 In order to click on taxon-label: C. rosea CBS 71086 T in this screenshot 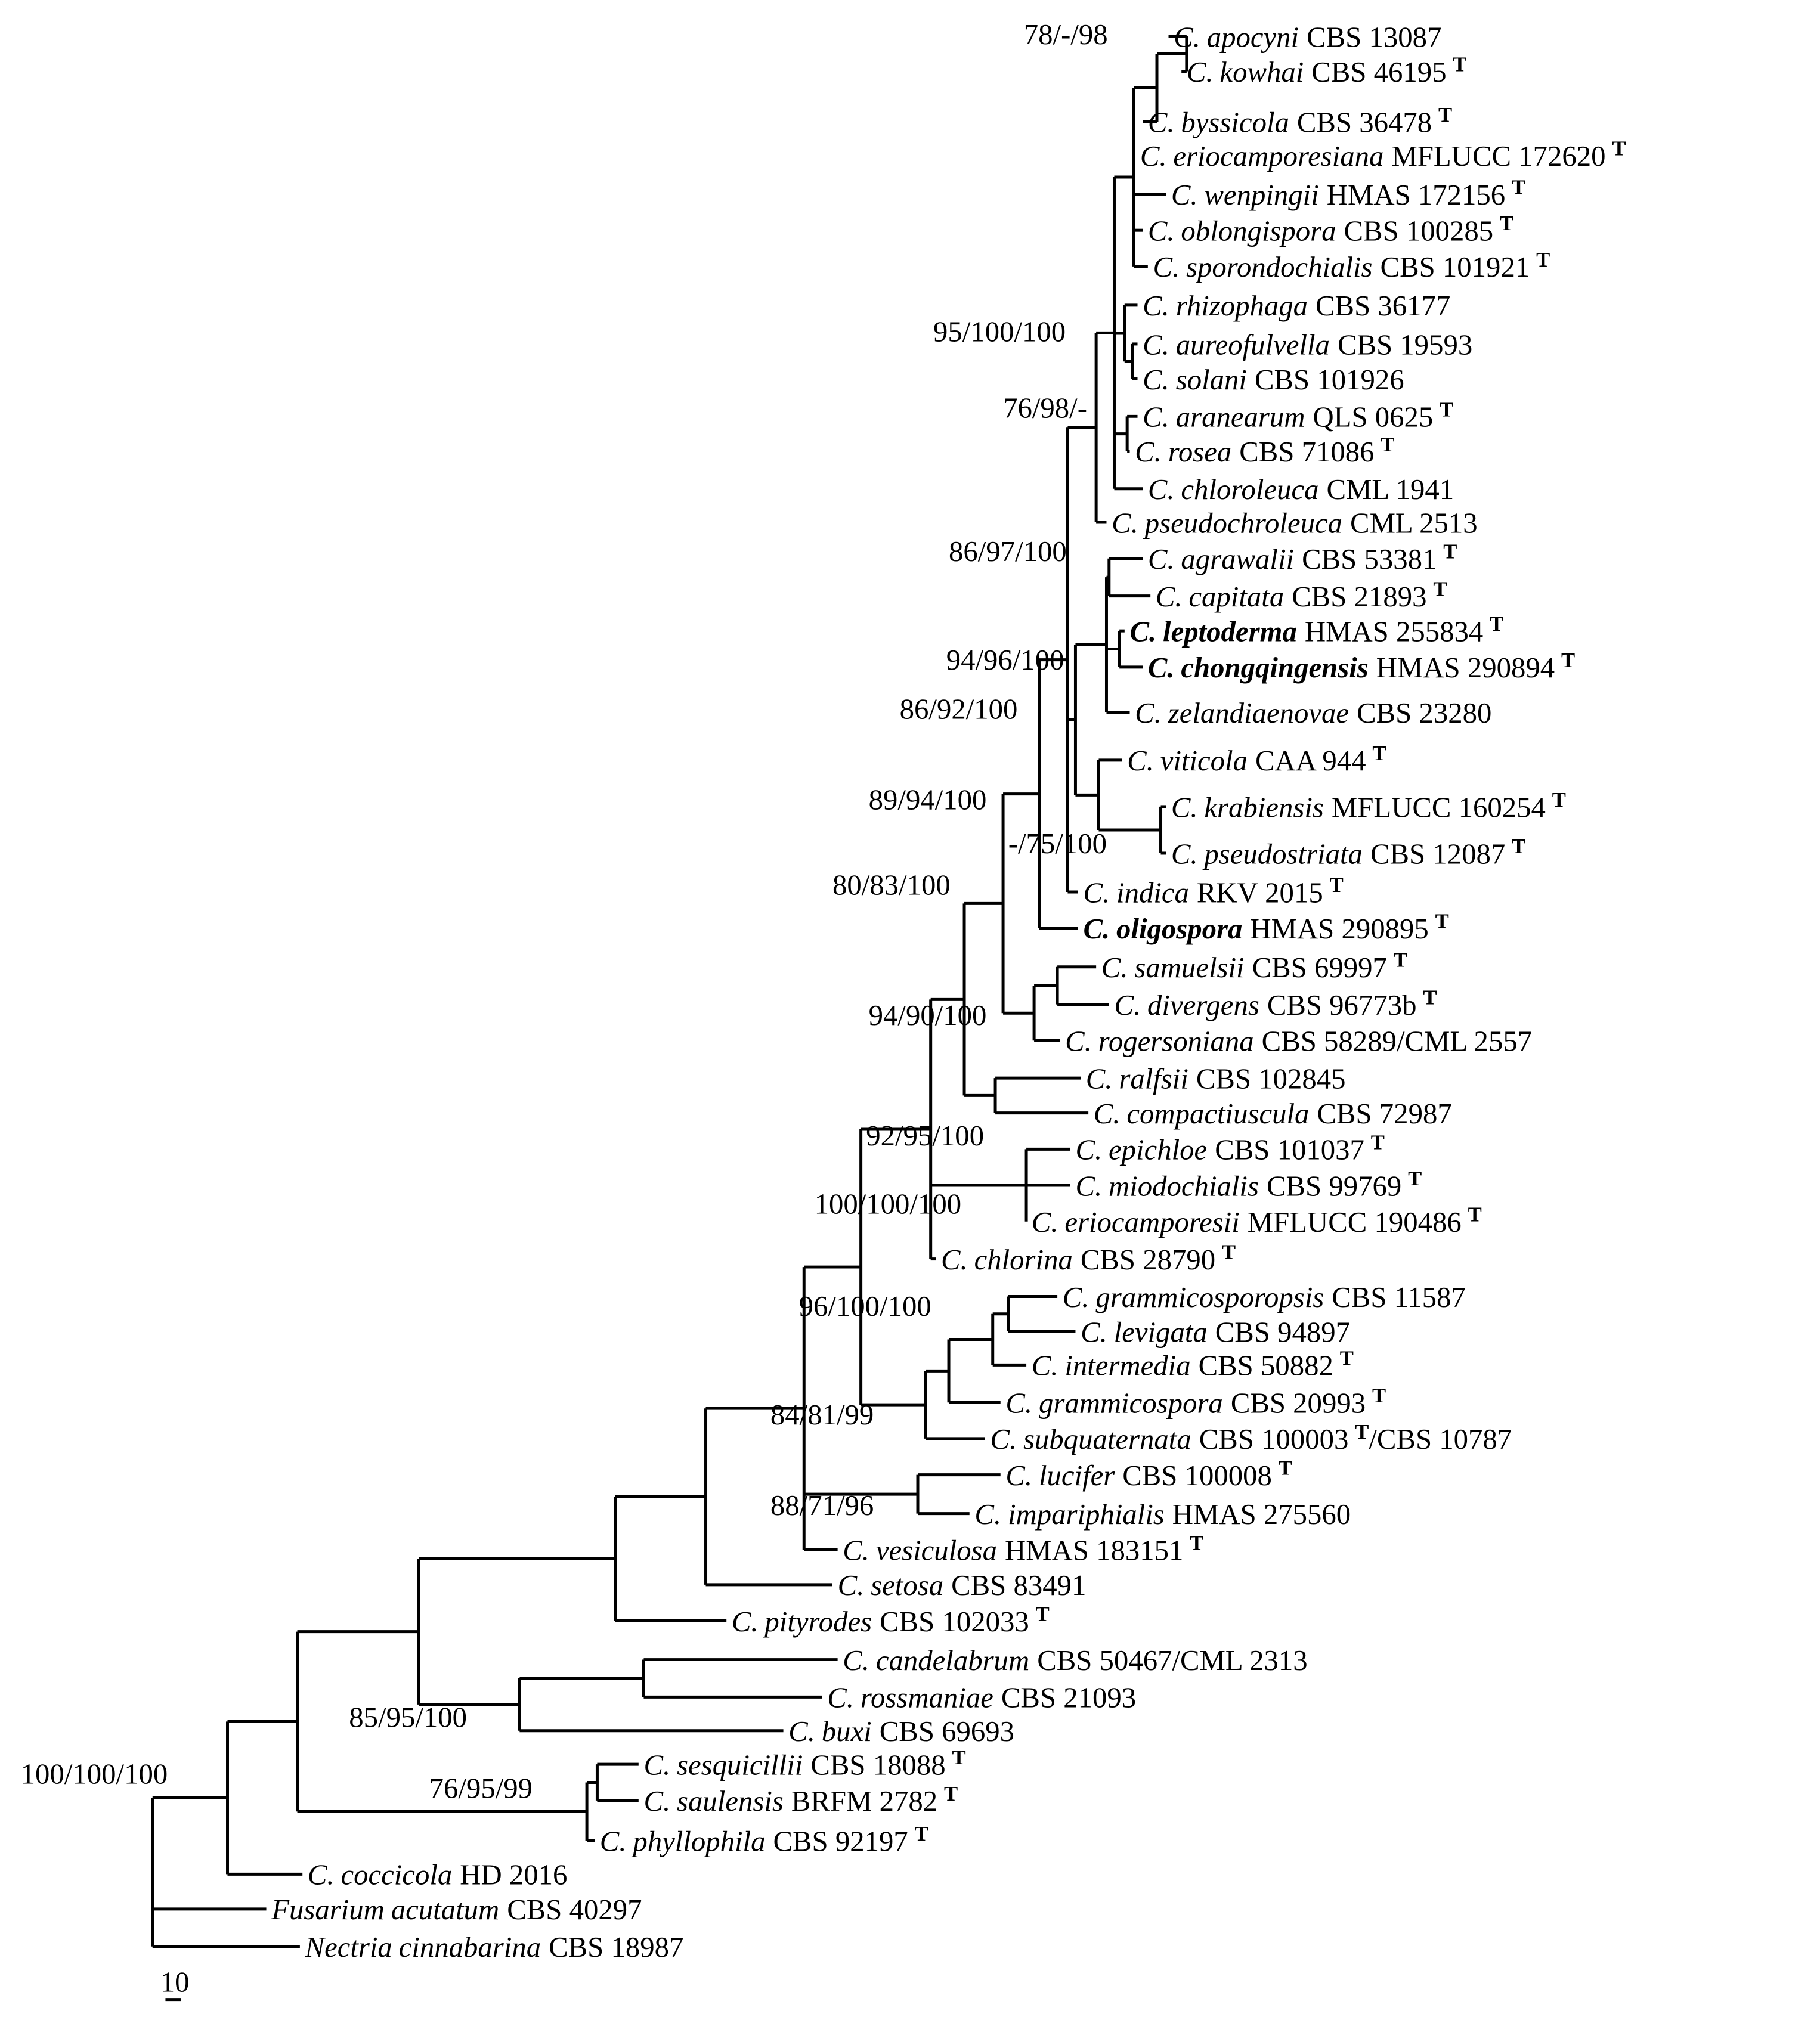, I will do `click(1264, 450)`.